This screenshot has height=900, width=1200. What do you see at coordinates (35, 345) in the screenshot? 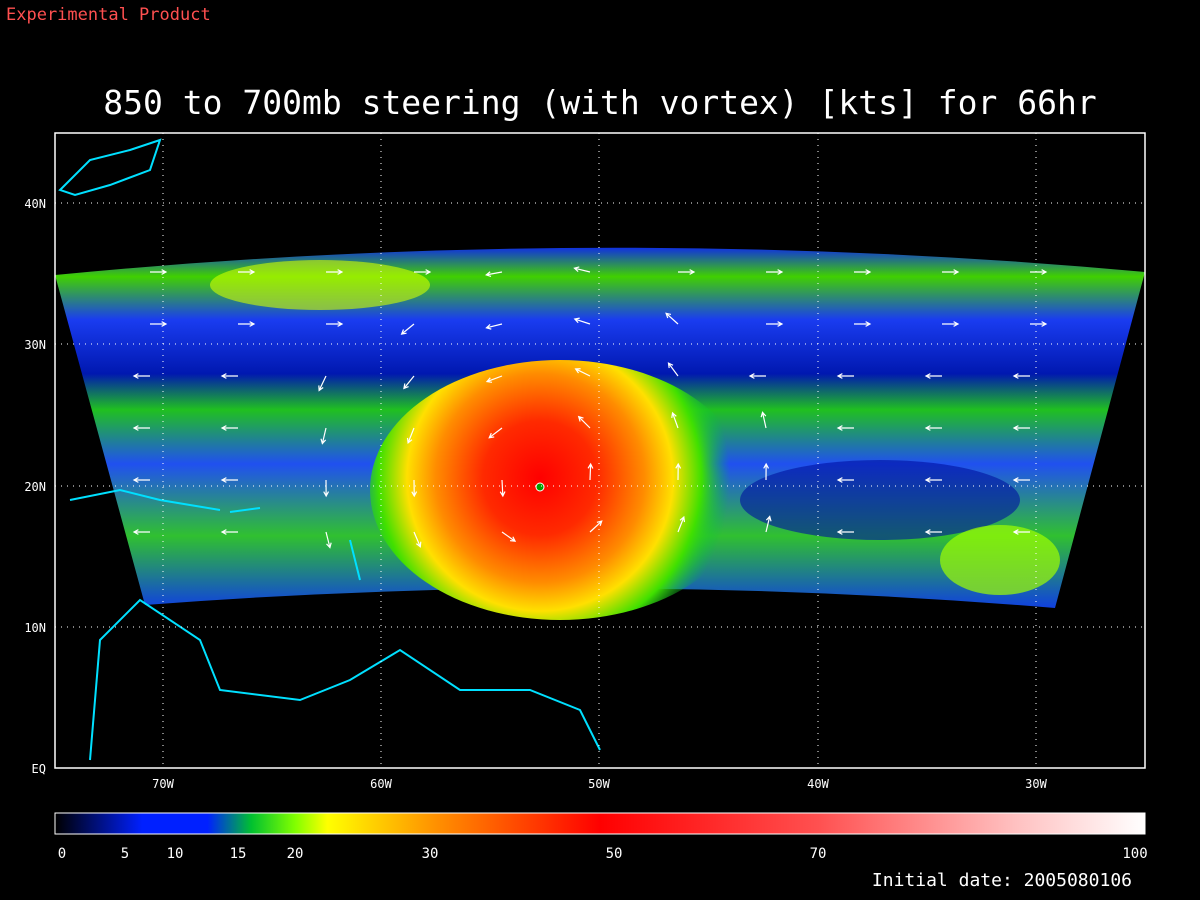
I see `lat-label: 30N` at bounding box center [35, 345].